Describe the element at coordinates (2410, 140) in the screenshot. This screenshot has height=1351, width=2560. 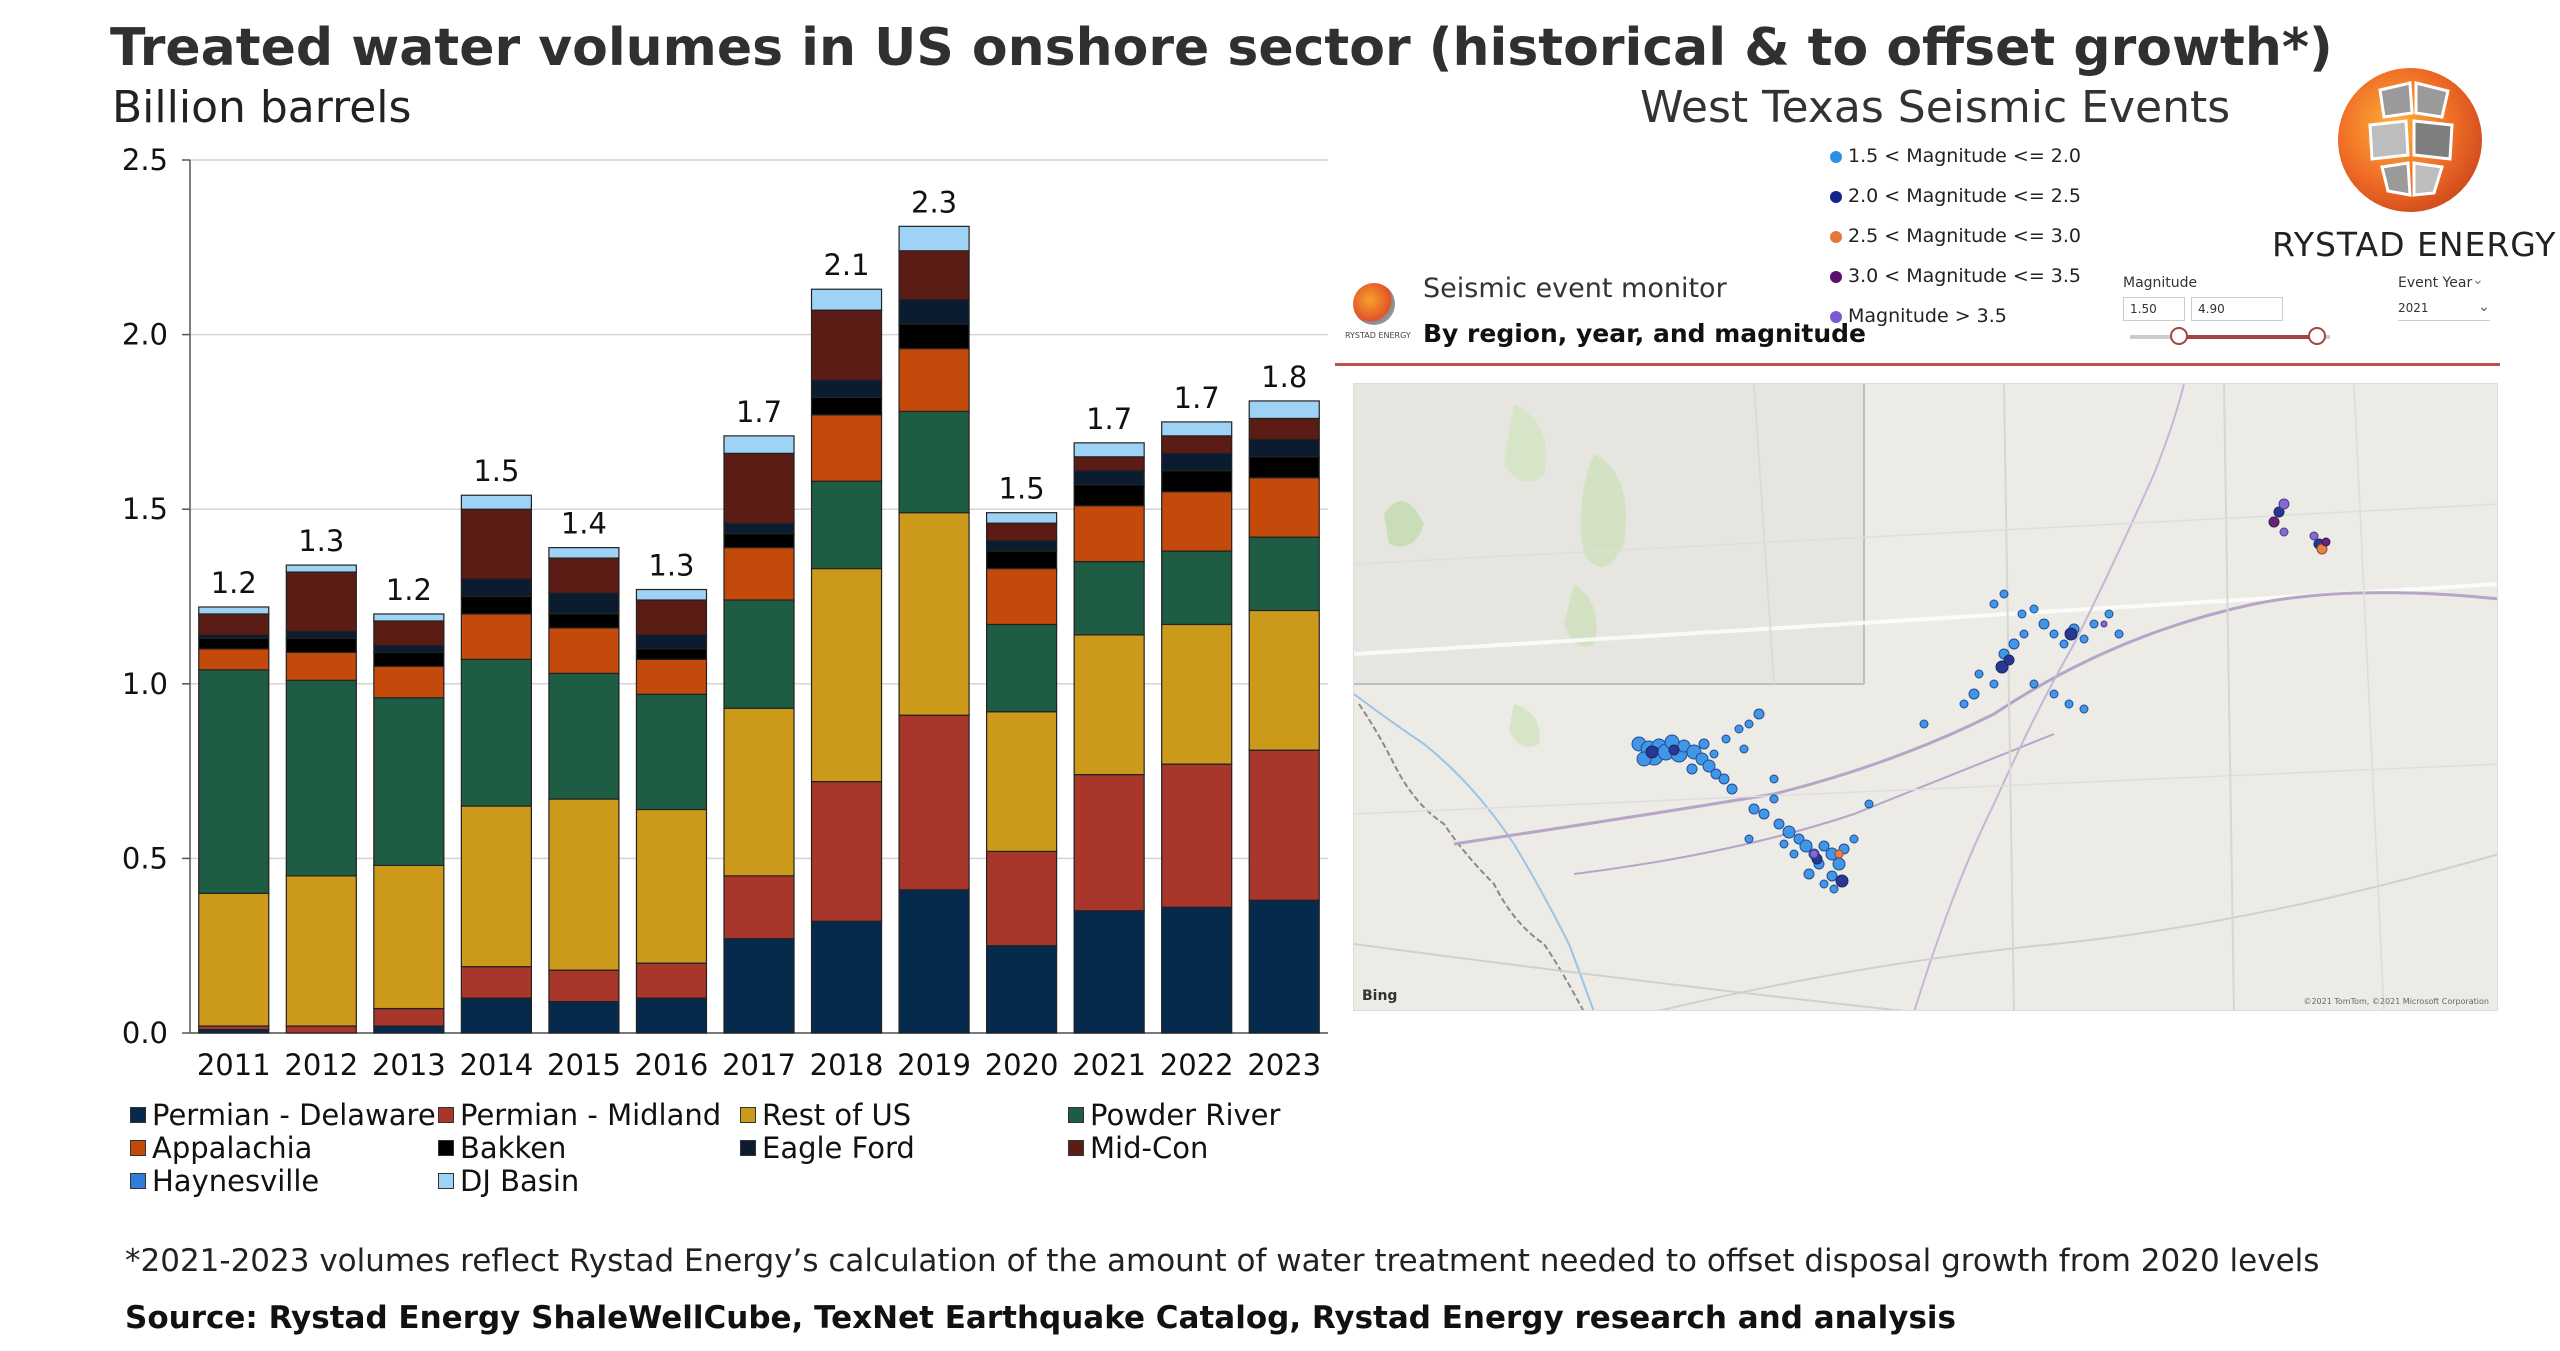
I see `rystad-logo-icon` at that location.